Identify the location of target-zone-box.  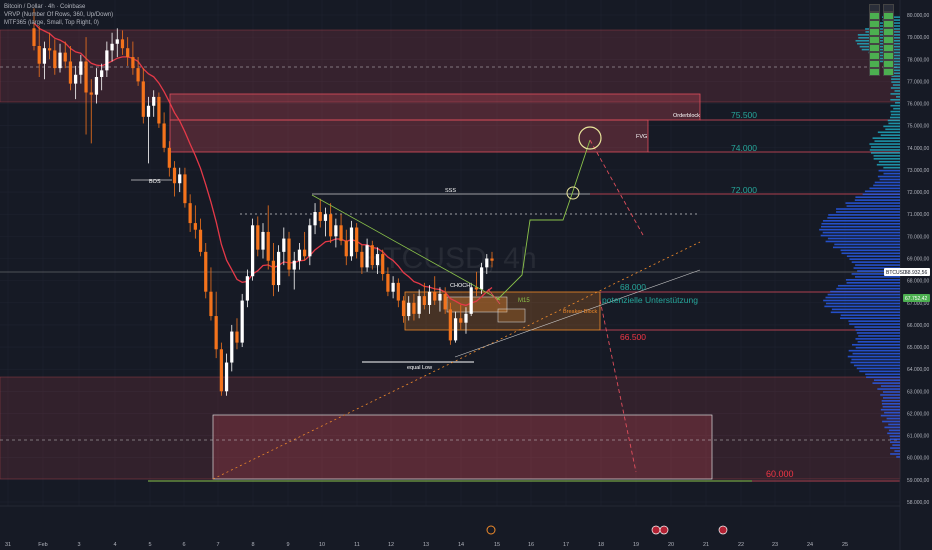
(462, 447).